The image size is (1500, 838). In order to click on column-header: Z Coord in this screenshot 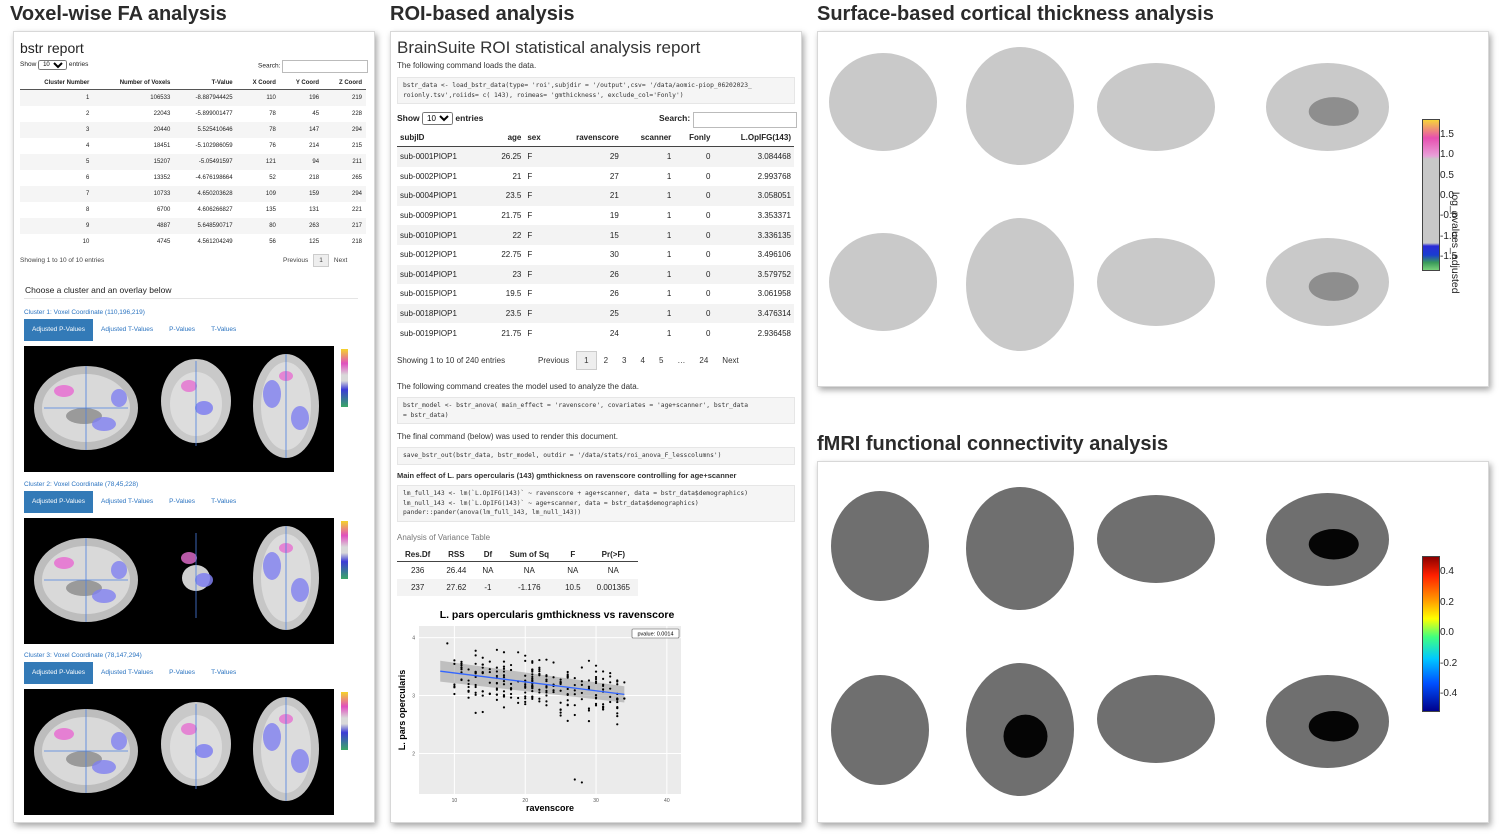, I will do `click(344, 83)`.